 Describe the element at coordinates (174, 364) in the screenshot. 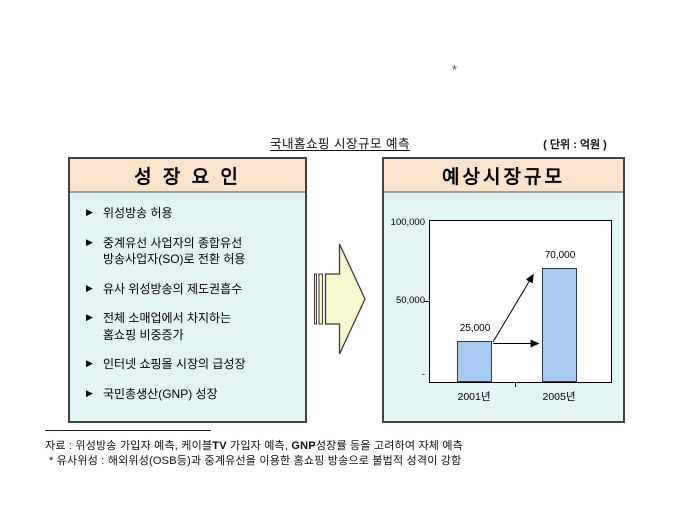

I see `growth-factor-text: 인터넷 쇼핑몰 시장의 급성장` at that location.